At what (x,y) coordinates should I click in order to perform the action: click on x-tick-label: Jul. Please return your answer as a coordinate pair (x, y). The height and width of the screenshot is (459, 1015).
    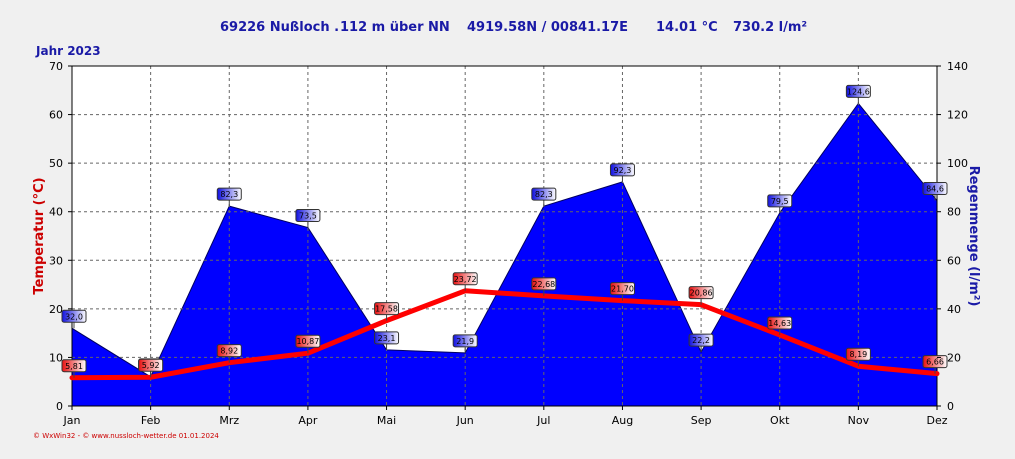
    Looking at the image, I should click on (543, 420).